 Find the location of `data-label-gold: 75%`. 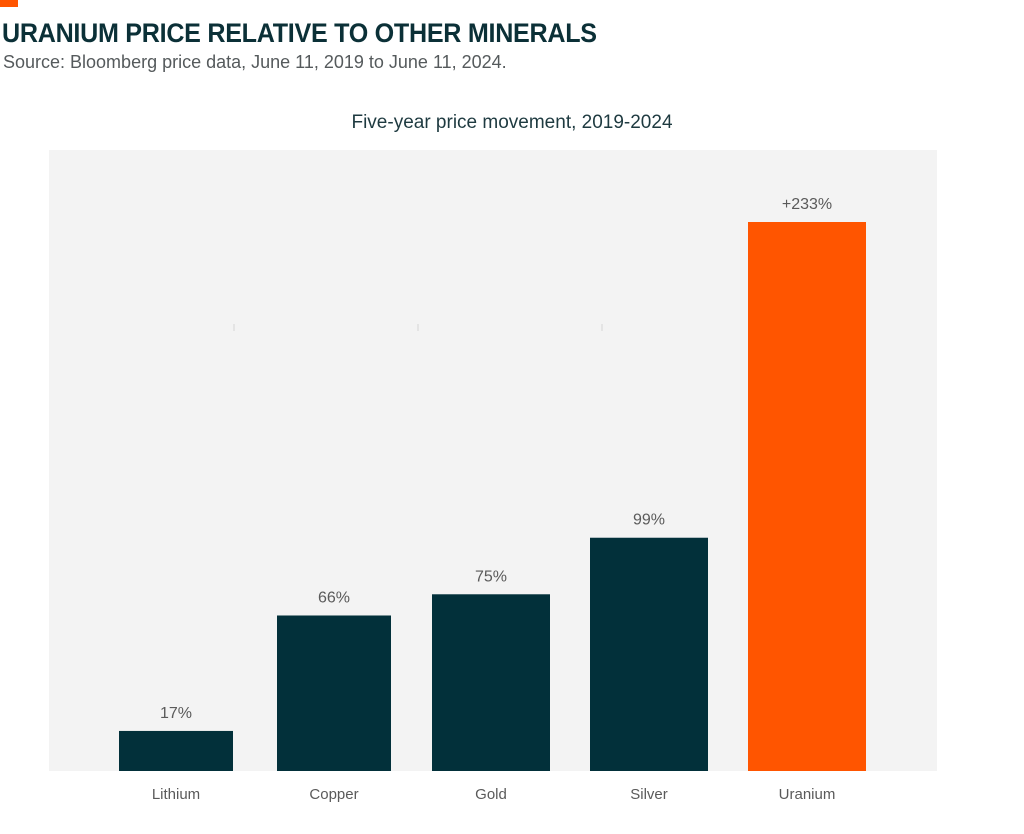

data-label-gold: 75% is located at coordinates (491, 576).